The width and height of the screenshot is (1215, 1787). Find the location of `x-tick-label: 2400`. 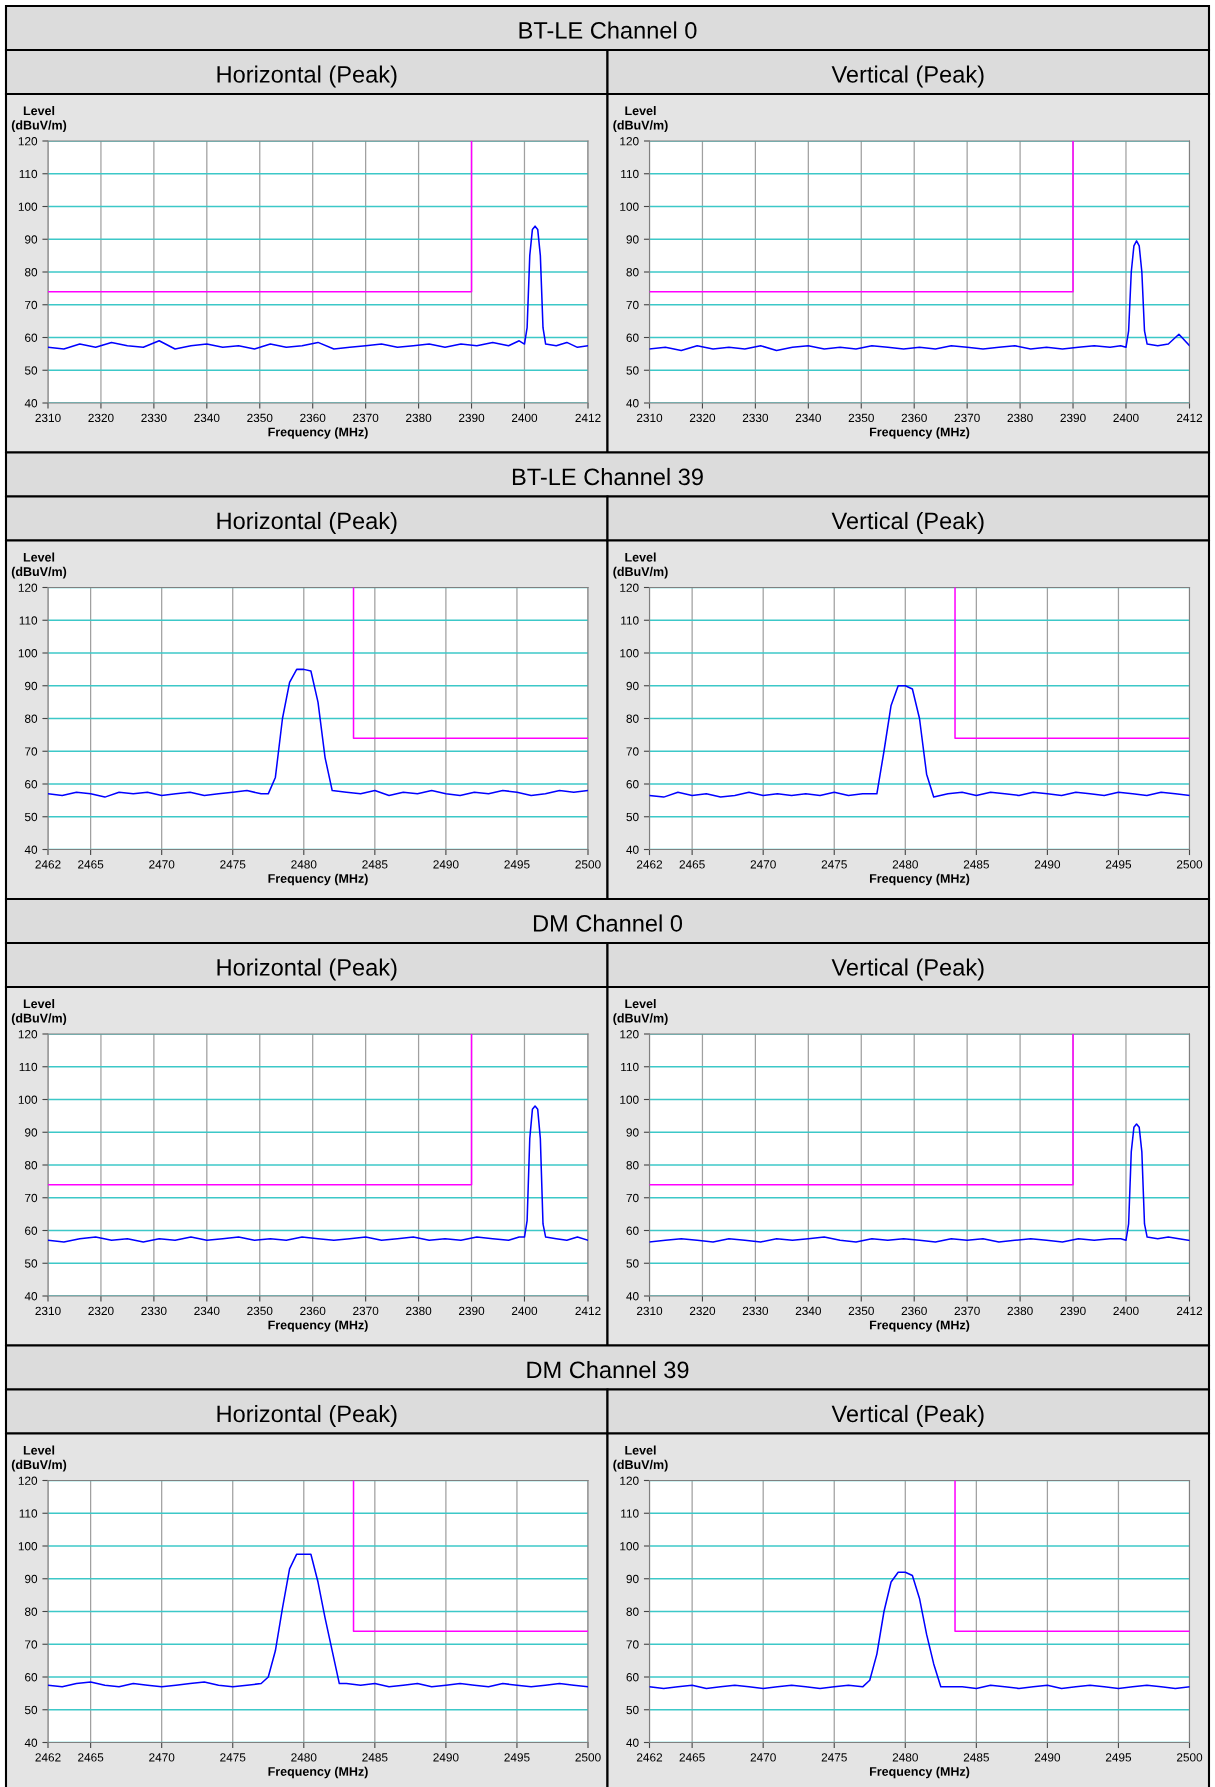

x-tick-label: 2400 is located at coordinates (524, 418).